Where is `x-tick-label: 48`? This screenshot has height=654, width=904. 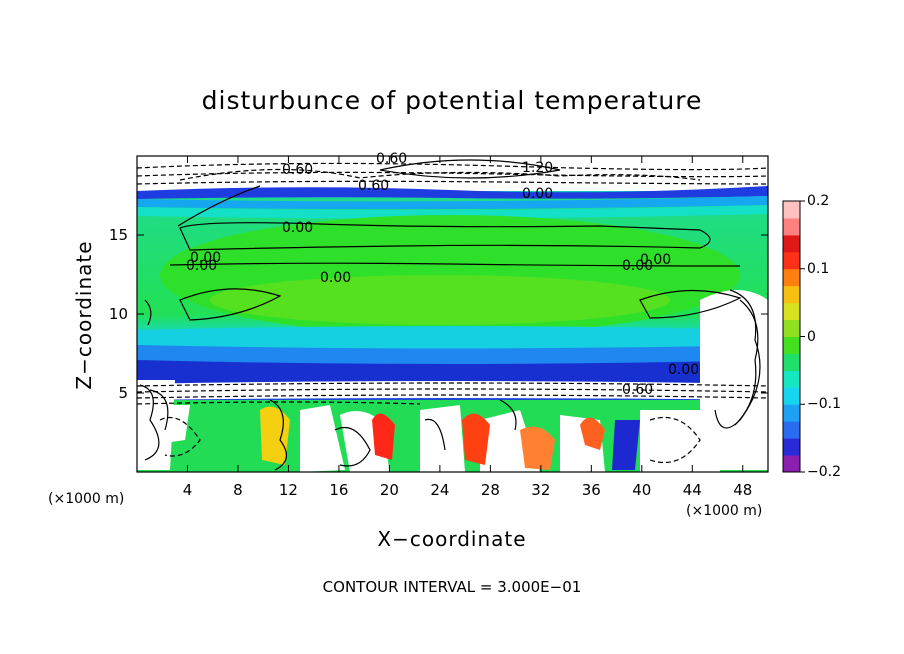
x-tick-label: 48 is located at coordinates (743, 490).